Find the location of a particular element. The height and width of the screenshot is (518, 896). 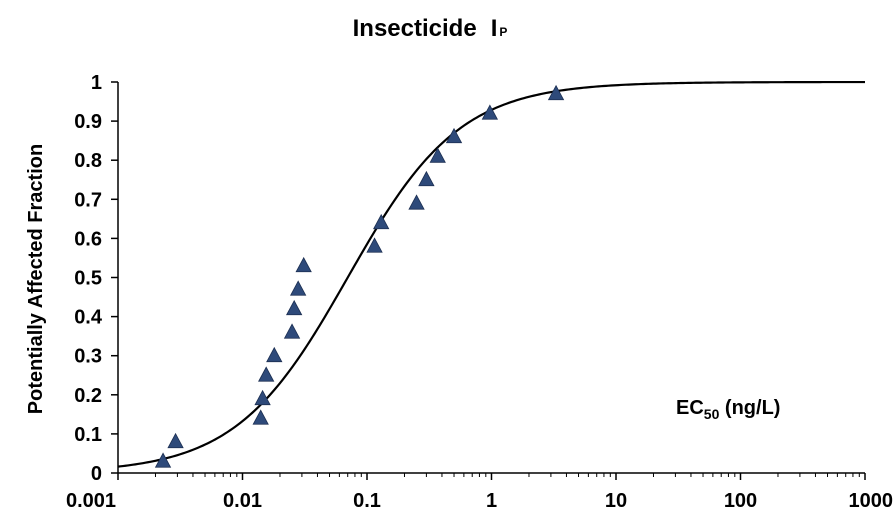

chart-title: Insecticide I P is located at coordinates (430, 28).